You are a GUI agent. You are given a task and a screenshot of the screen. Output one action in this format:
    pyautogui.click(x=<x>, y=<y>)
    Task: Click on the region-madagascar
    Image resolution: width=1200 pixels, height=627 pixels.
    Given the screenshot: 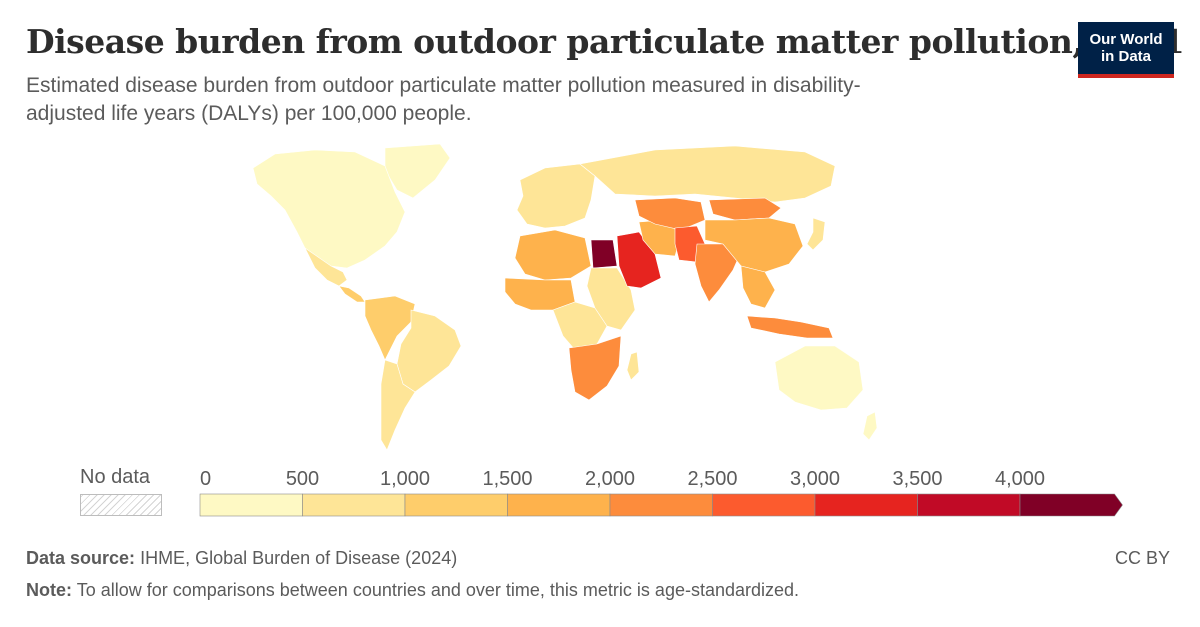 What is the action you would take?
    pyautogui.click(x=633, y=366)
    